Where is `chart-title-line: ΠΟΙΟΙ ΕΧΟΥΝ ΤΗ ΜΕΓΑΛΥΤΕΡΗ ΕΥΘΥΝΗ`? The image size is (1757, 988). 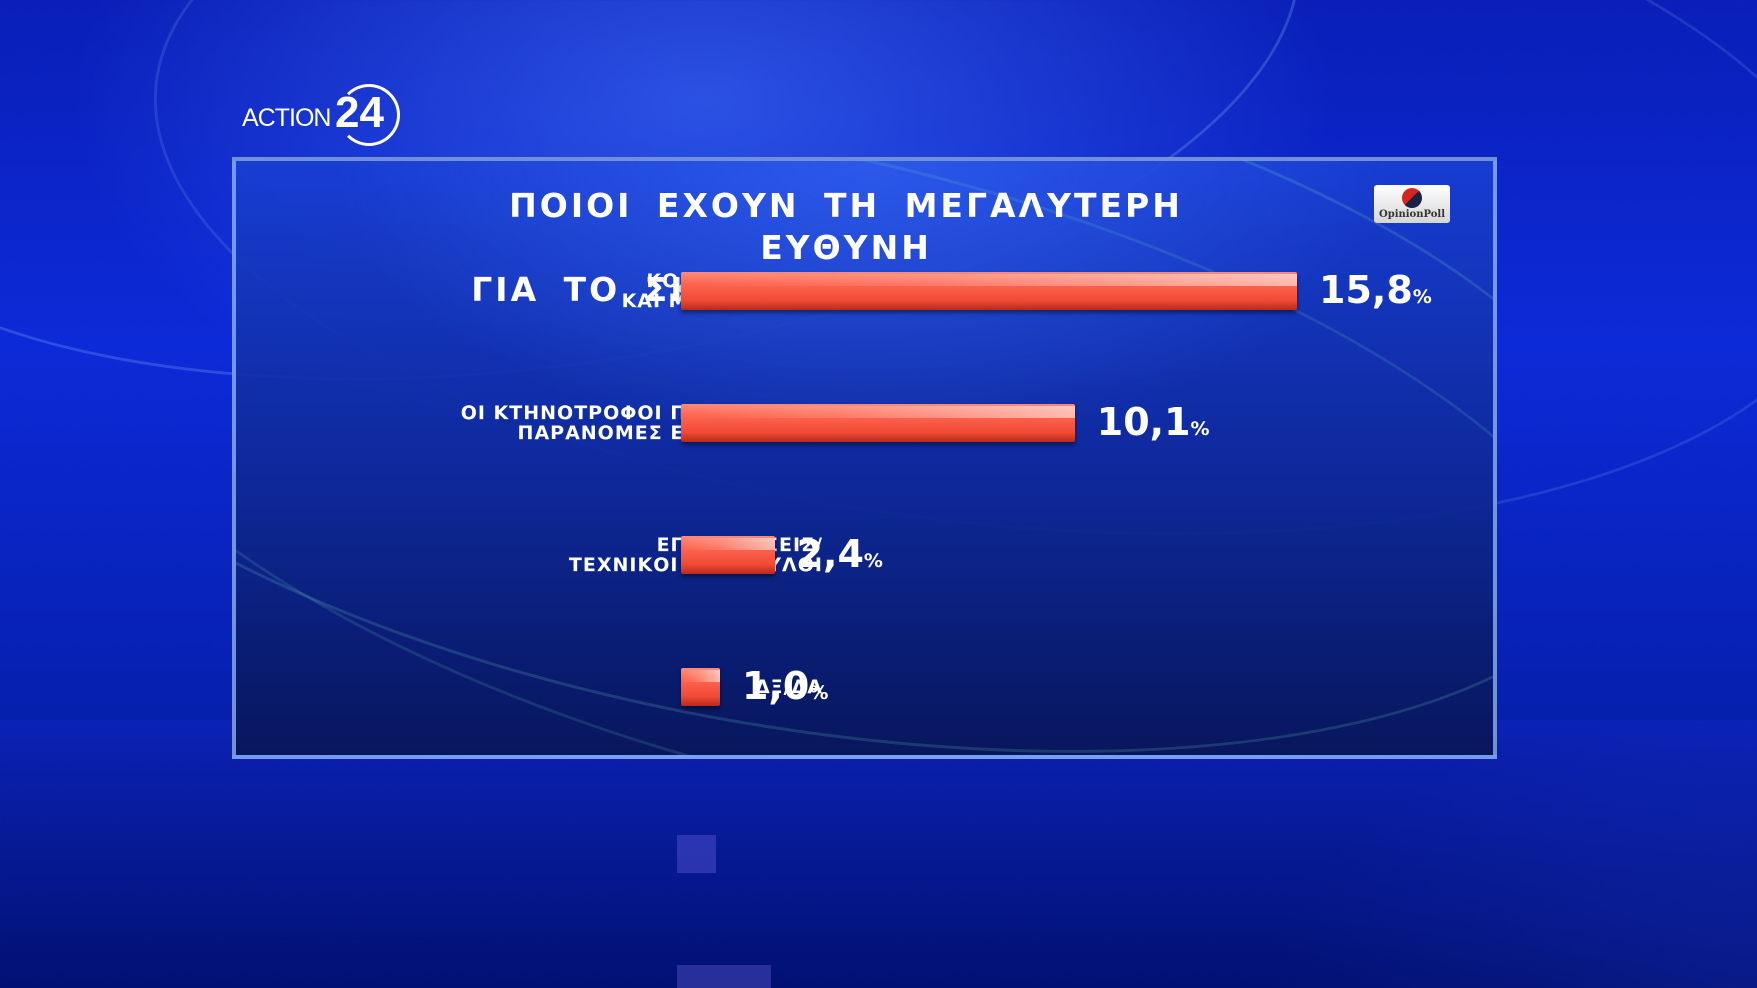 chart-title-line: ΠΟΙΟΙ ΕΧΟΥΝ ΤΗ ΜΕΓΑΛΥΤΕΡΗ ΕΥΘΥΝΗ is located at coordinates (846, 226).